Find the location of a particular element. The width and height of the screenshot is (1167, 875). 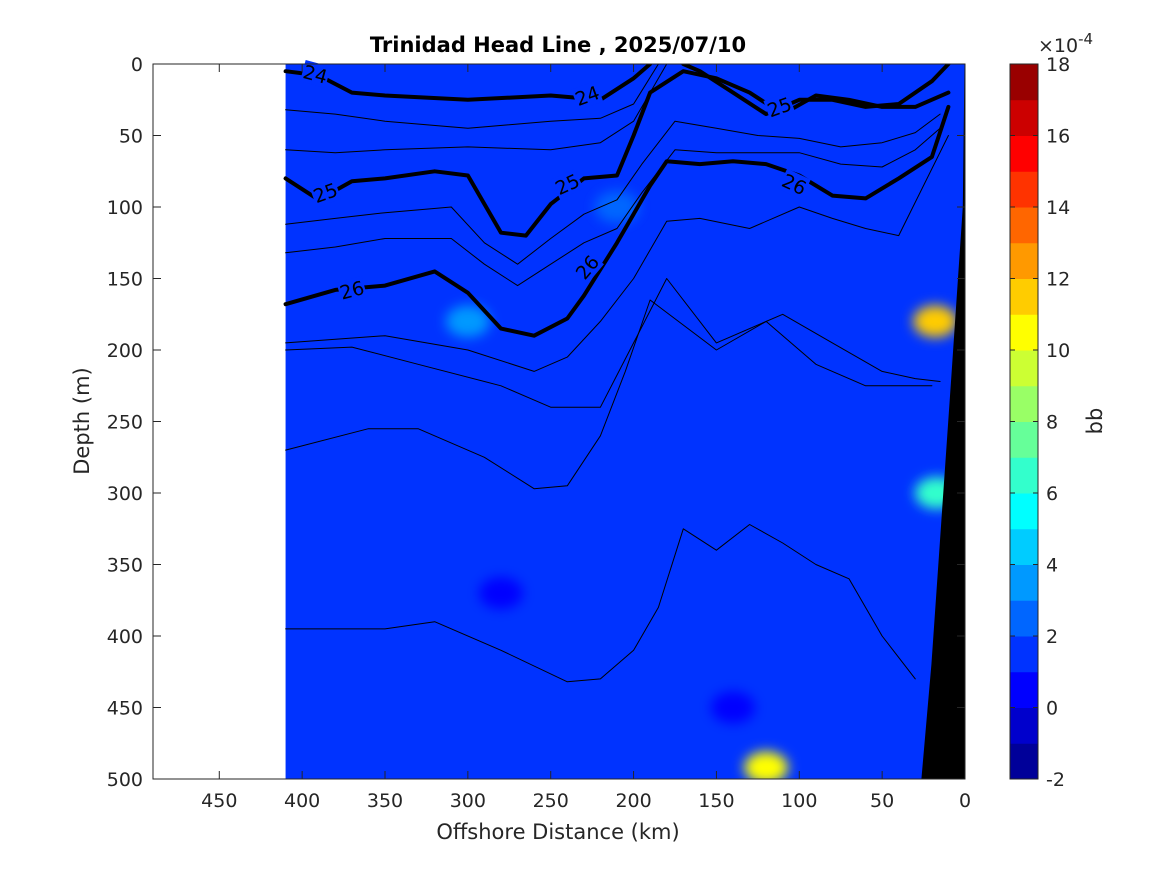

y-tick-label: 200 is located at coordinates (125, 351).